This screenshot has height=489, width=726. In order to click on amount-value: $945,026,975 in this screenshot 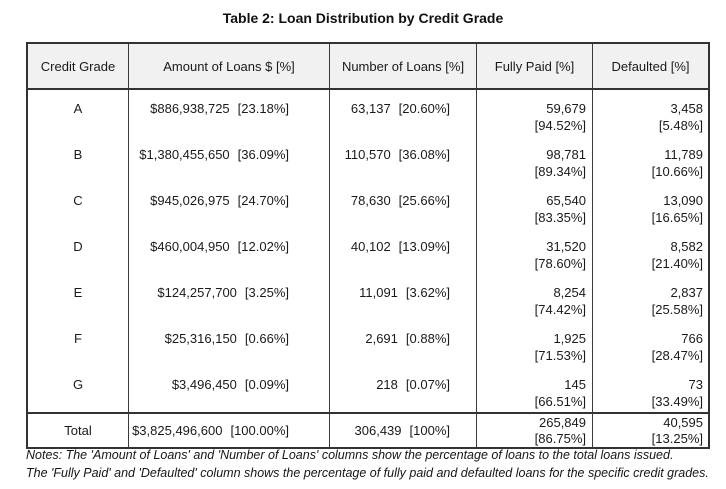, I will do `click(190, 200)`.